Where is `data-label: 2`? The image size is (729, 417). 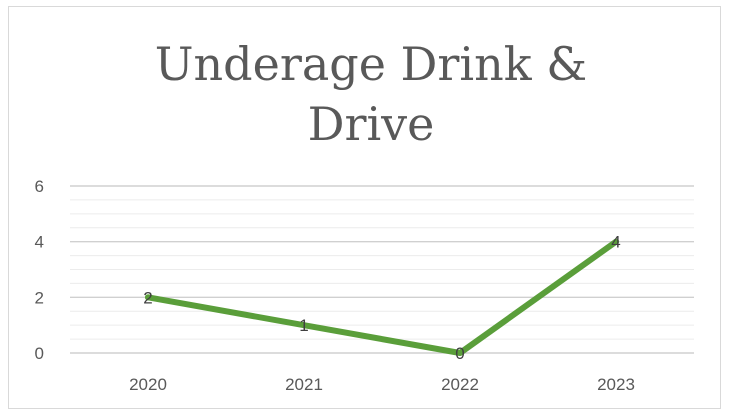 data-label: 2 is located at coordinates (147, 297).